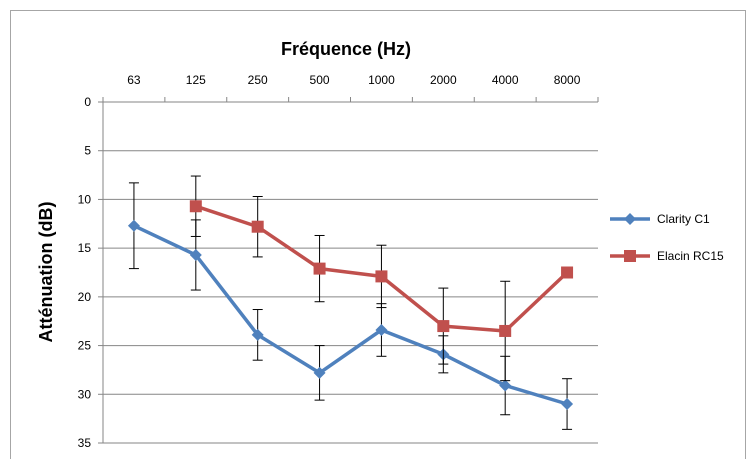 Image resolution: width=755 pixels, height=464 pixels. I want to click on legend-item: Clarity C1, so click(660, 219).